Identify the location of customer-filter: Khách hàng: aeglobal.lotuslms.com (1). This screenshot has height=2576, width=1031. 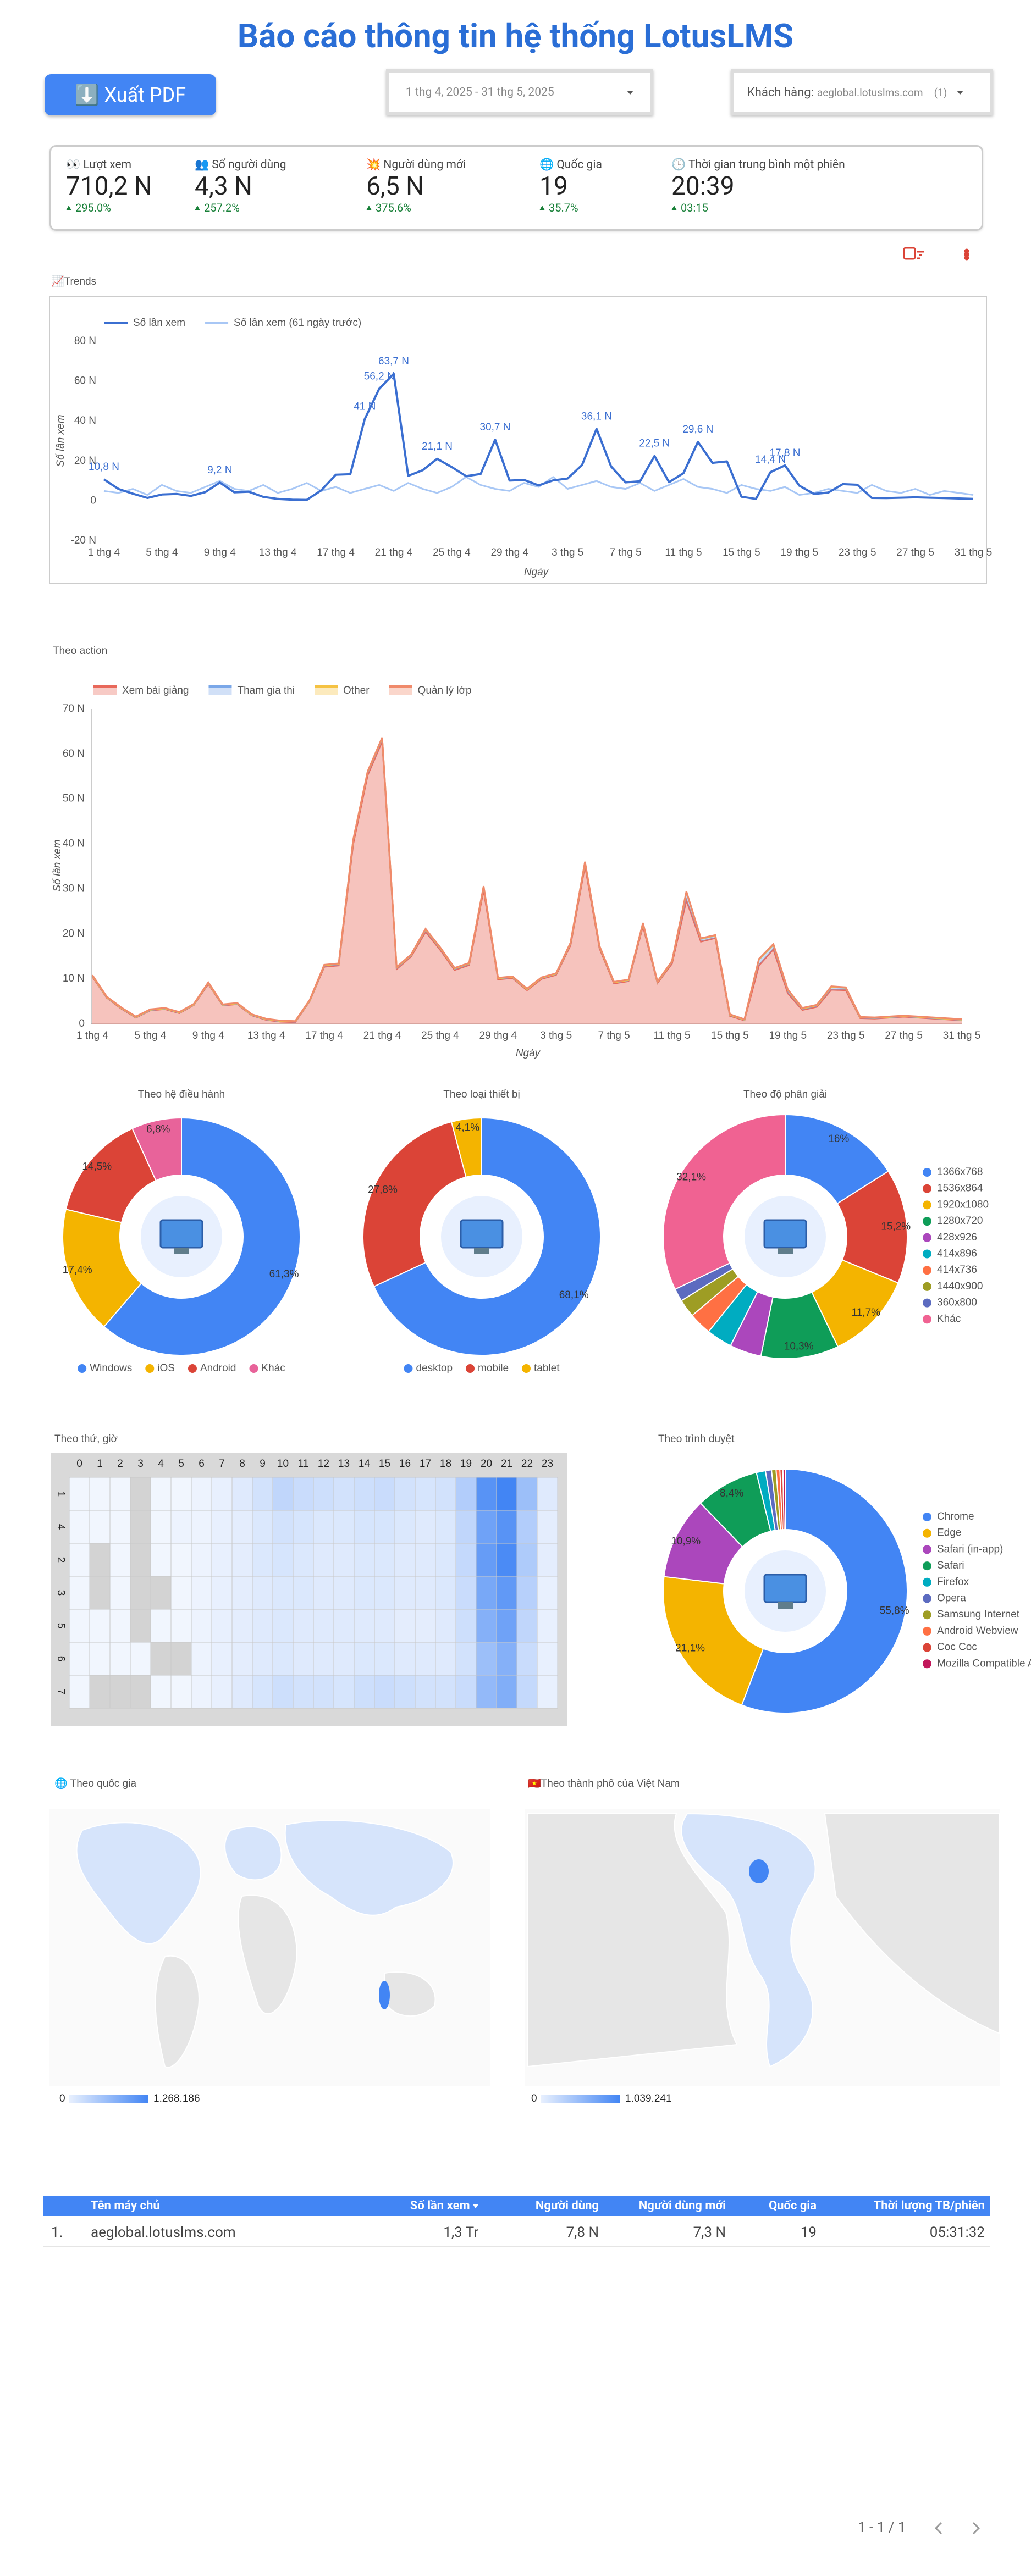
(862, 92).